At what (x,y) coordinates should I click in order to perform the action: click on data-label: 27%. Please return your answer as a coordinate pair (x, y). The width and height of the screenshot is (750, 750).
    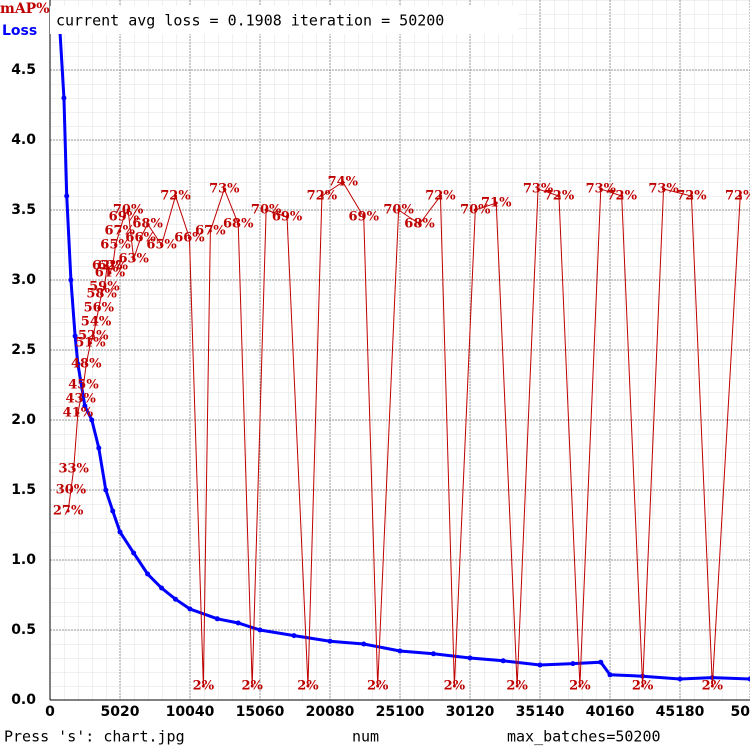
    Looking at the image, I should click on (68, 511).